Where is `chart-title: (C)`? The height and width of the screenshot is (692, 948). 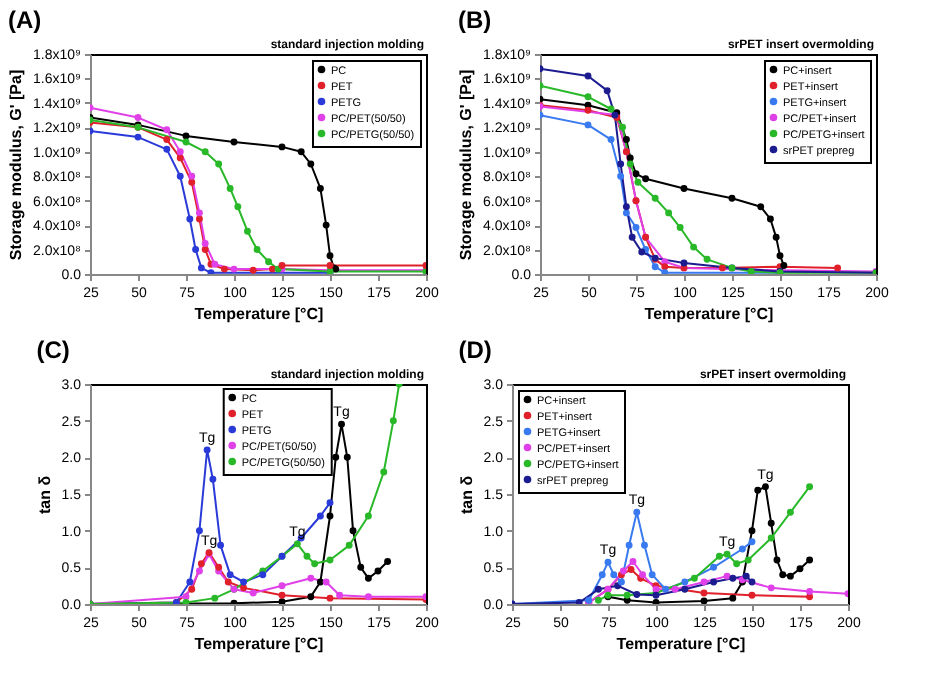
chart-title: (C) is located at coordinates (53, 350).